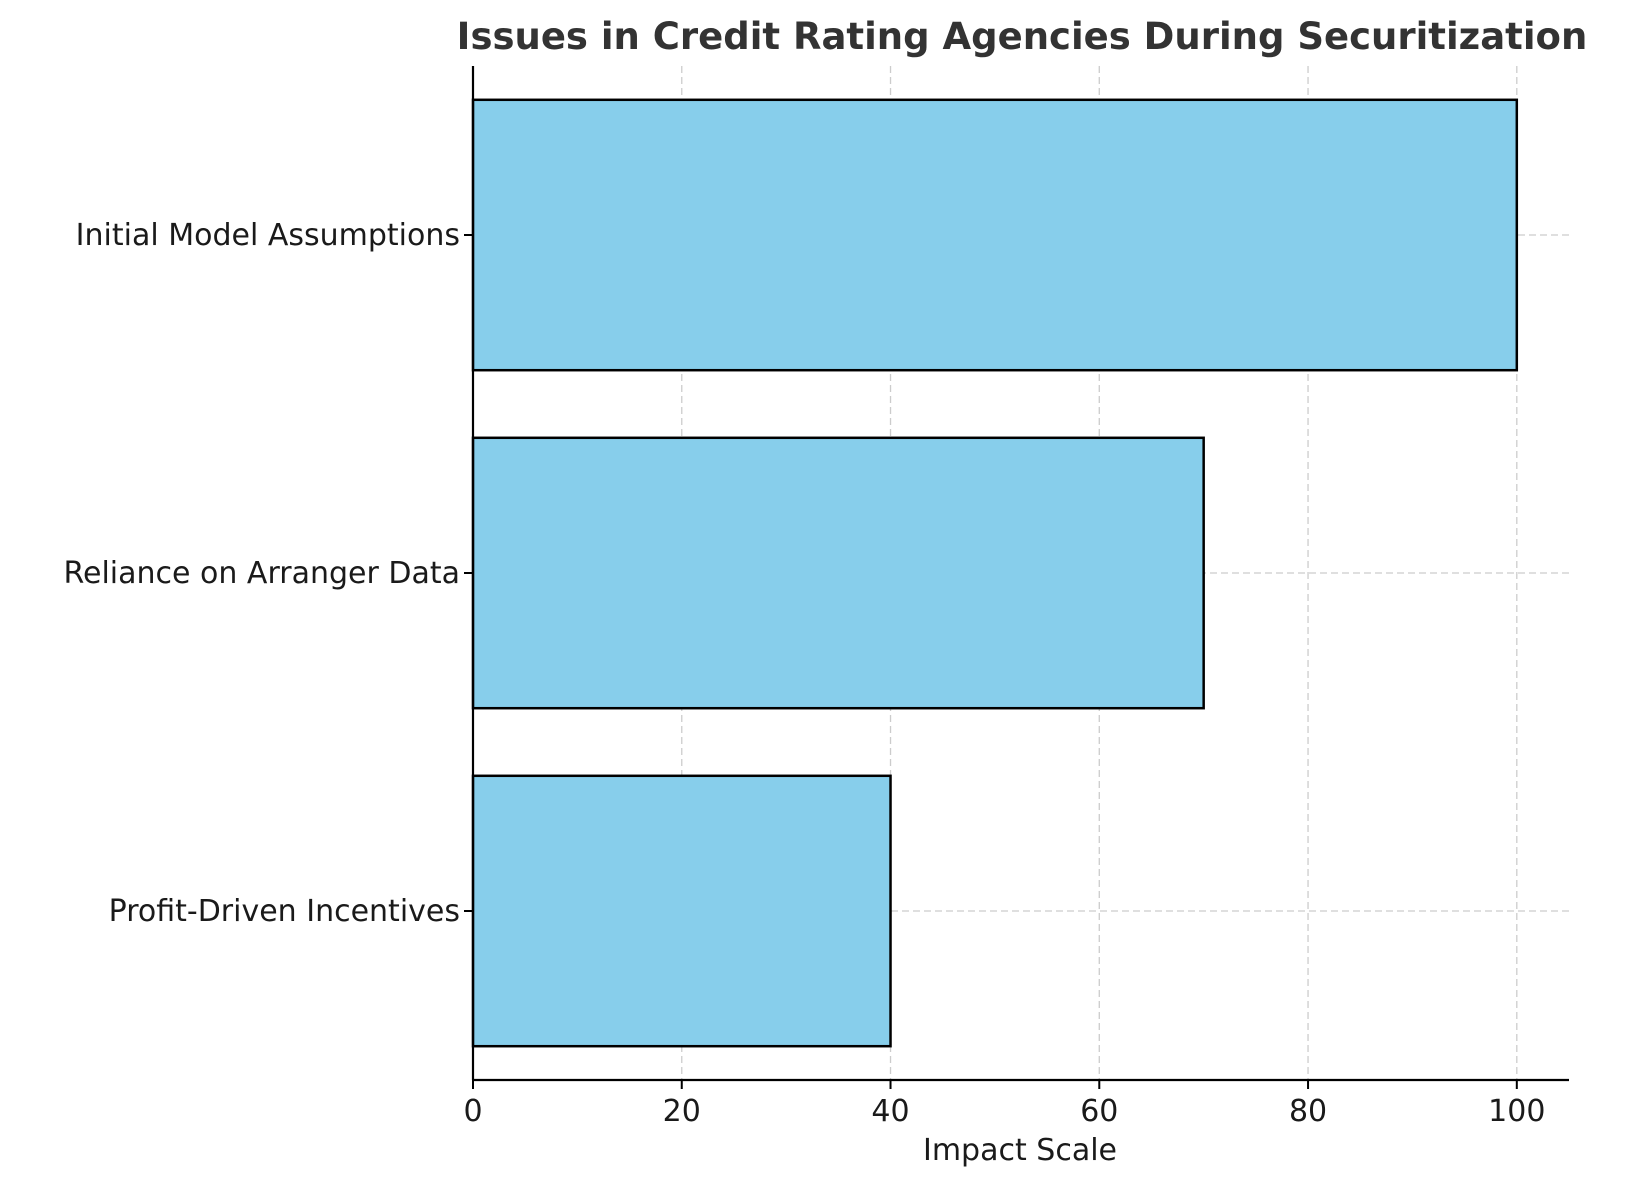  Describe the element at coordinates (1516, 1111) in the screenshot. I see `x-tick-label: 100` at that location.